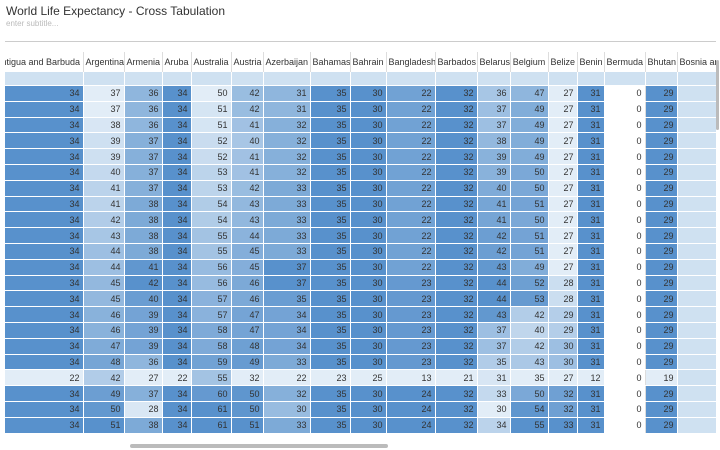 The height and width of the screenshot is (450, 720). Describe the element at coordinates (625, 393) in the screenshot. I see `data-cell: 0` at that location.